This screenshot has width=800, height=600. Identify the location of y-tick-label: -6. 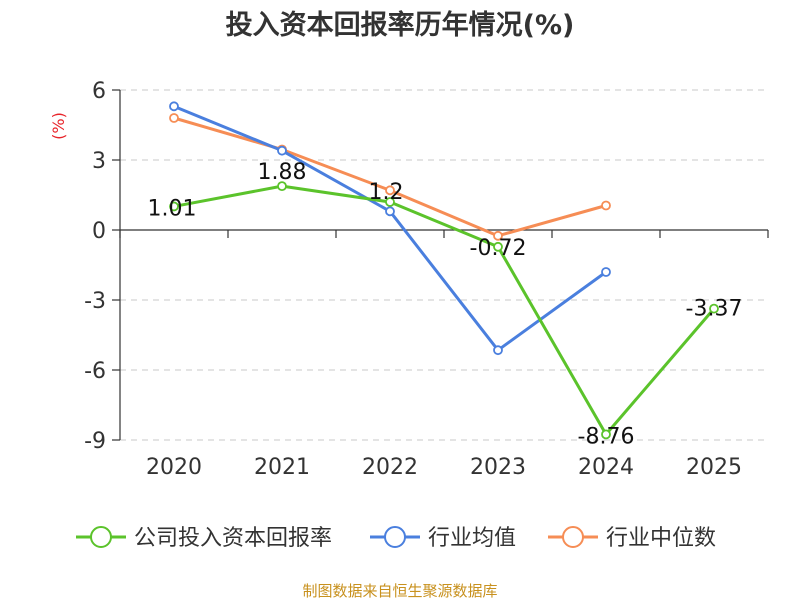
(95, 371).